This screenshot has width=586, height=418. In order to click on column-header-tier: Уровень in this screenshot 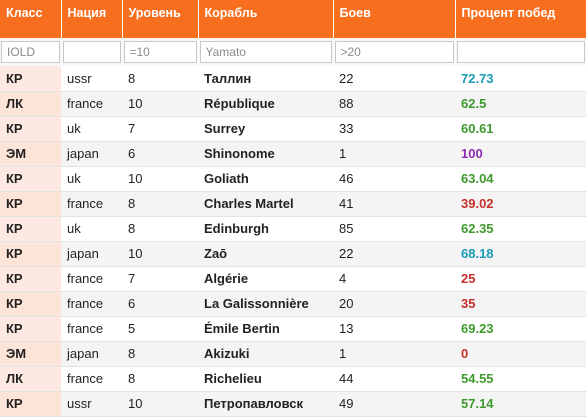, I will do `click(160, 19)`.